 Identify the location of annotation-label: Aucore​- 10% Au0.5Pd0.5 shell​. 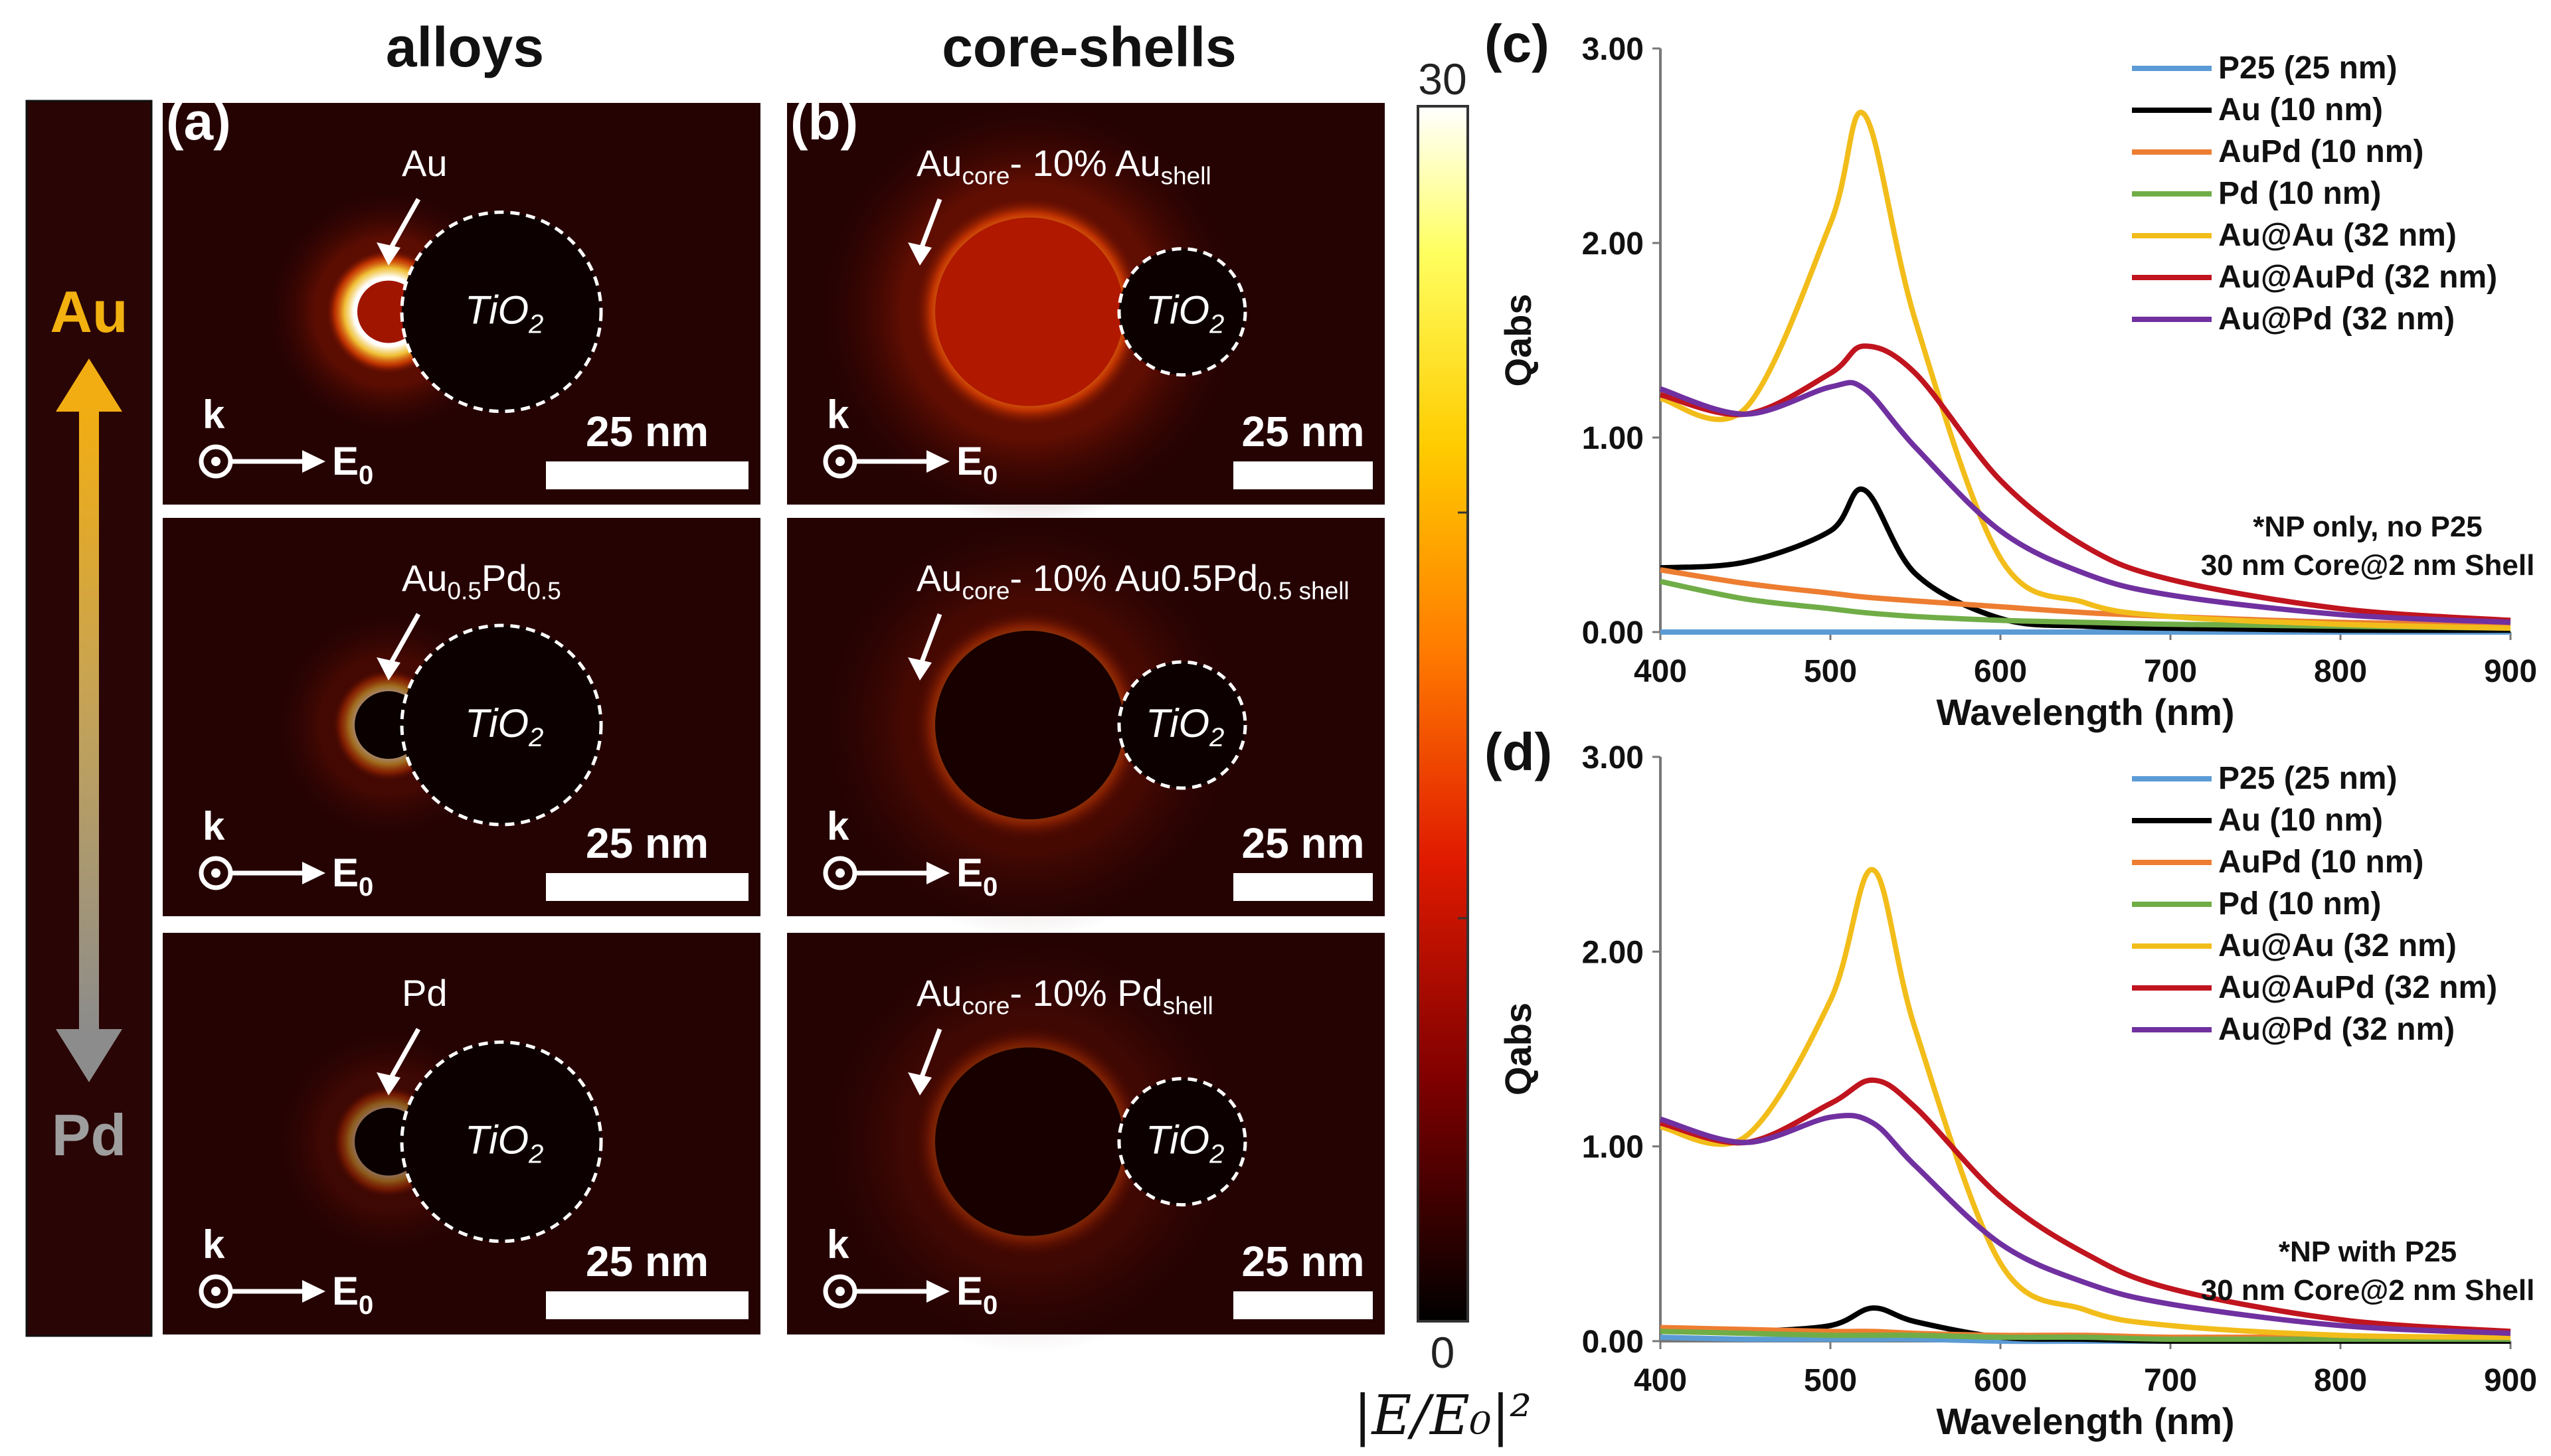
(1133, 580).